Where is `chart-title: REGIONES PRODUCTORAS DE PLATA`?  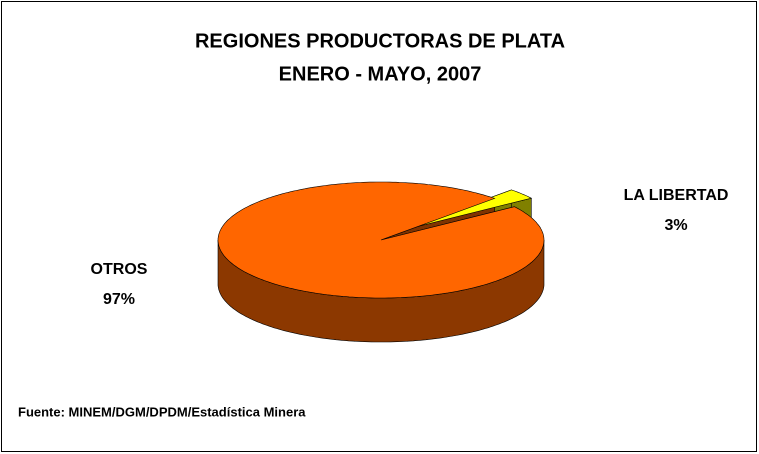 chart-title: REGIONES PRODUCTORAS DE PLATA is located at coordinates (380, 41).